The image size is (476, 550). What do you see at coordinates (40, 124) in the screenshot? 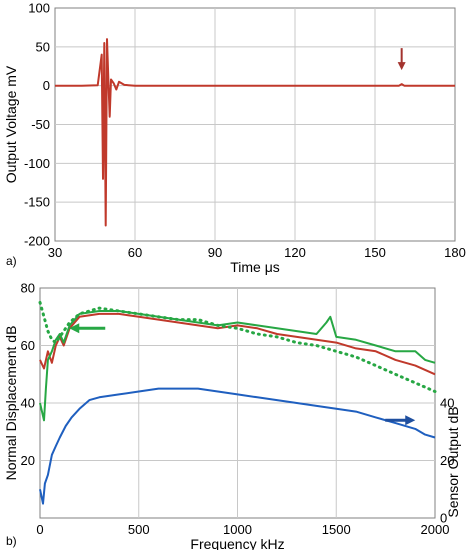
I see `y-tick-label: -50` at bounding box center [40, 124].